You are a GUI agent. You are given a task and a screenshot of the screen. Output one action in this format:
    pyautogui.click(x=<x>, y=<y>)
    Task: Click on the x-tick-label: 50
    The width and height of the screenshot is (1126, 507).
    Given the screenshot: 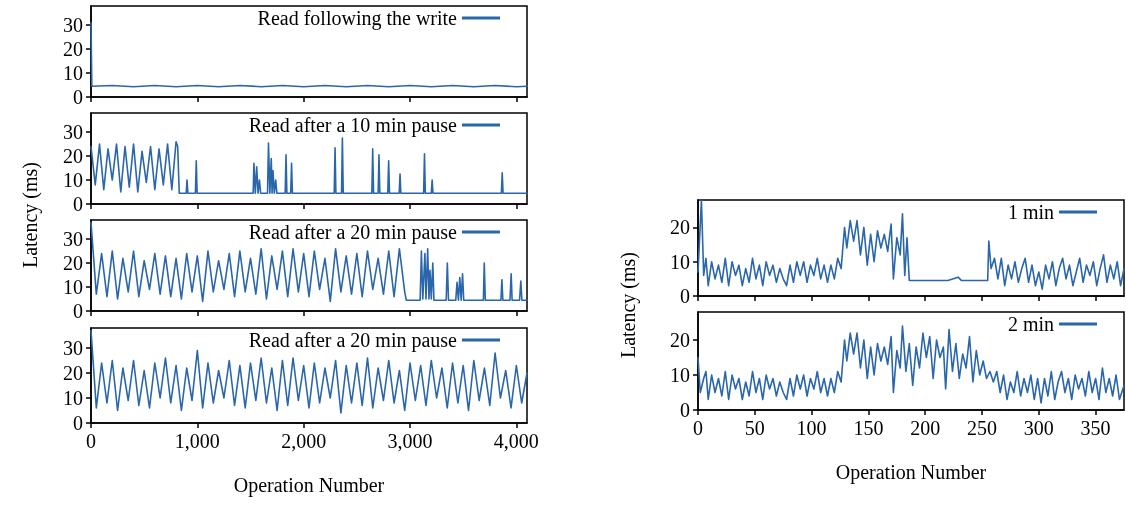 What is the action you would take?
    pyautogui.click(x=754, y=428)
    